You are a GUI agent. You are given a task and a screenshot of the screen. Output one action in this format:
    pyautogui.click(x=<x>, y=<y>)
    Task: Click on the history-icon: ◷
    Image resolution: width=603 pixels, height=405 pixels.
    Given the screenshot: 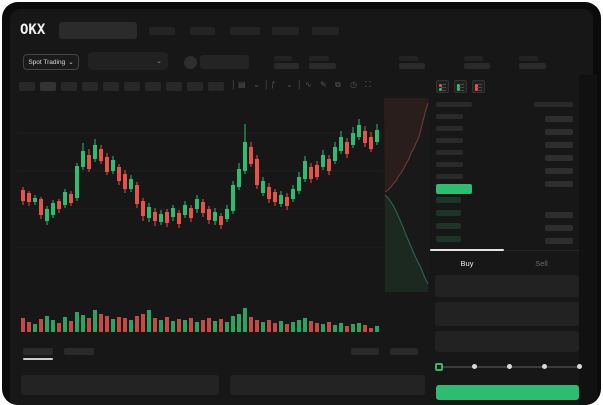 What is the action you would take?
    pyautogui.click(x=353, y=84)
    